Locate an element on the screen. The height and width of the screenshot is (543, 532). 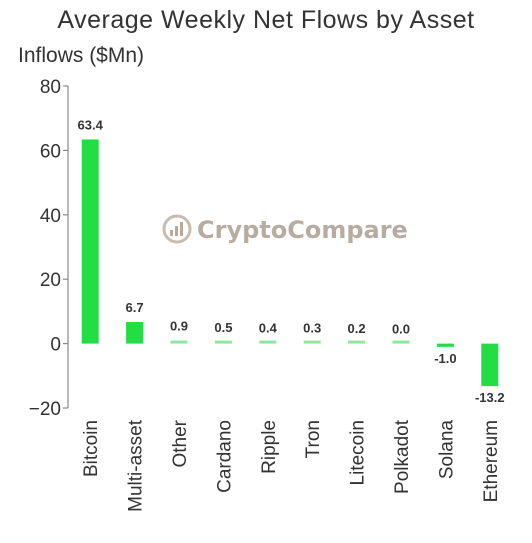
x-tick-label: Solana is located at coordinates (446, 450).